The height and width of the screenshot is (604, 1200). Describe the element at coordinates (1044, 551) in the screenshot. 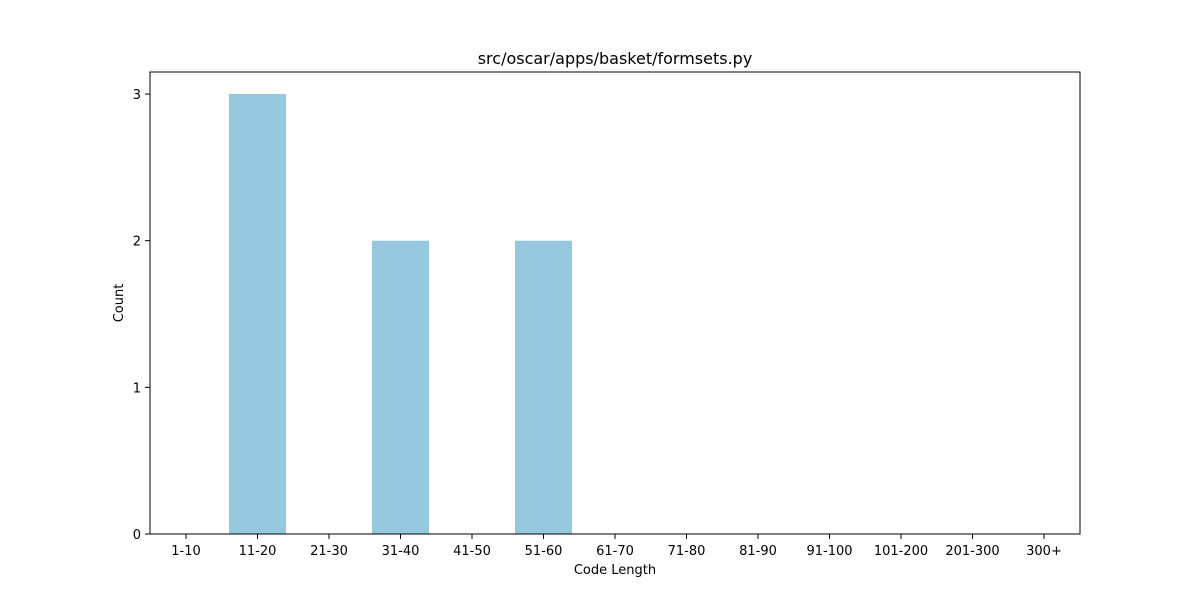

I see `x-tick-label: 300+` at that location.